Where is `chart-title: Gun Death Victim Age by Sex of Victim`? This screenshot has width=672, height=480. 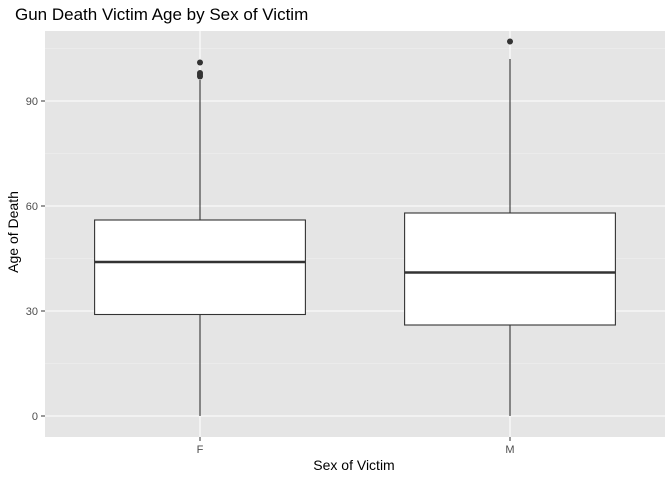 chart-title: Gun Death Victim Age by Sex of Victim is located at coordinates (161, 14).